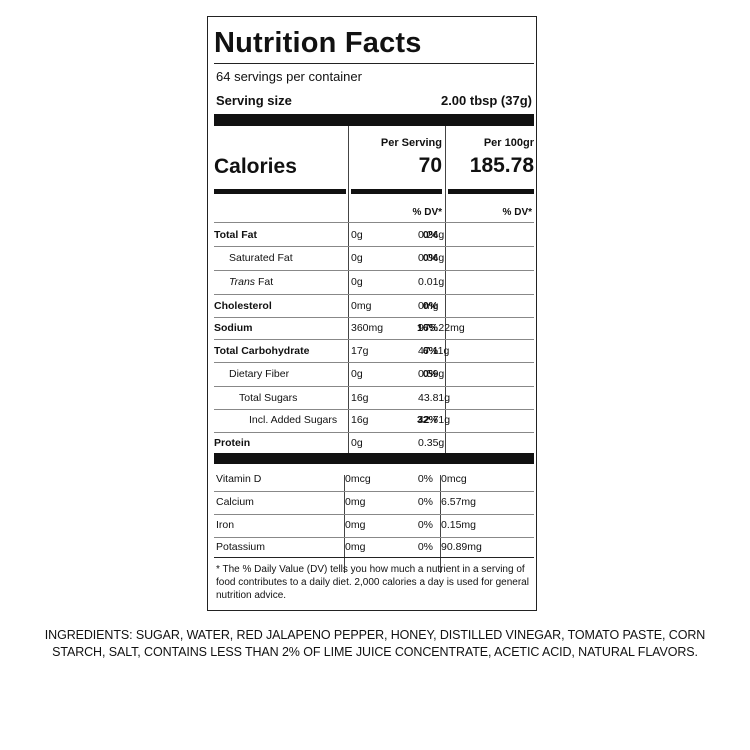 The image size is (750, 750). I want to click on servings-per-container: 64 servings per container, so click(289, 76).